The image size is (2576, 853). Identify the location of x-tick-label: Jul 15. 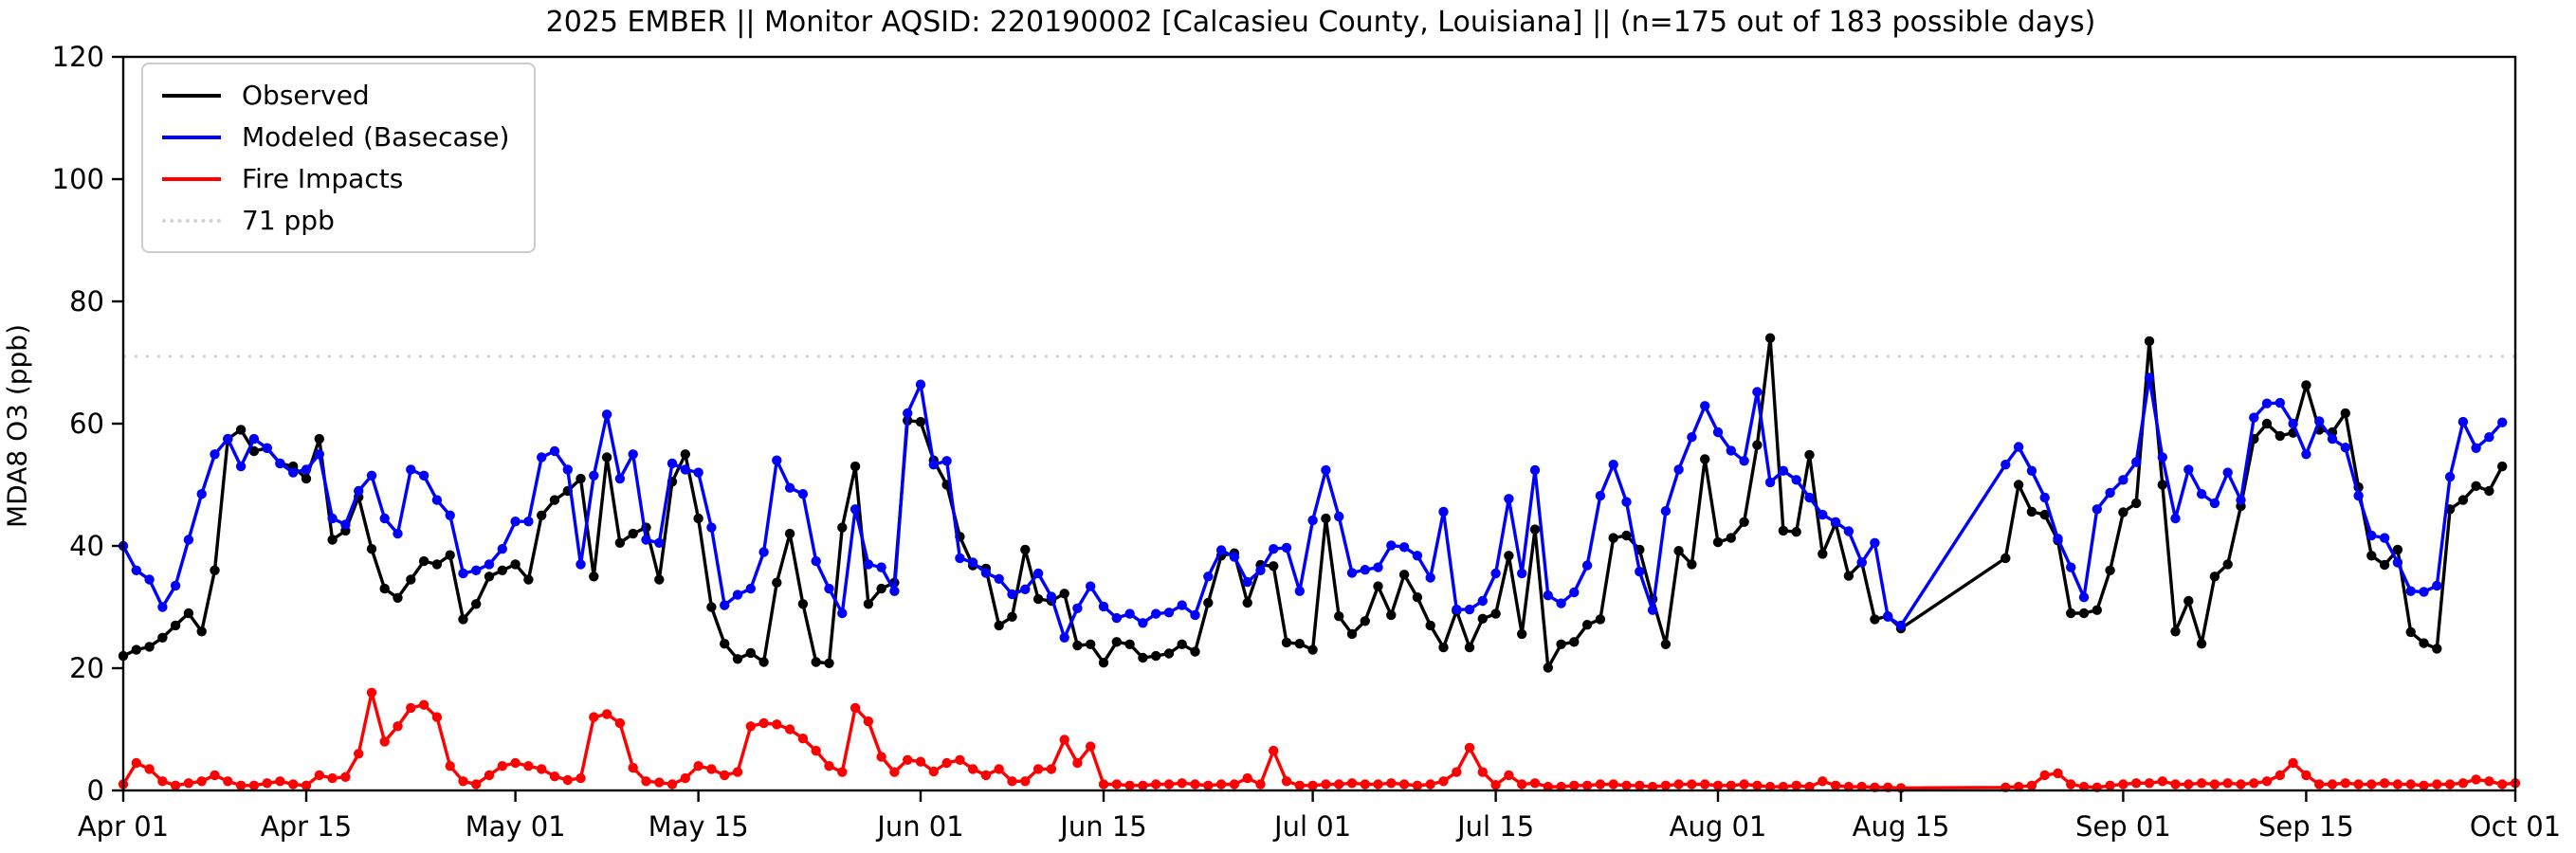
(1494, 826).